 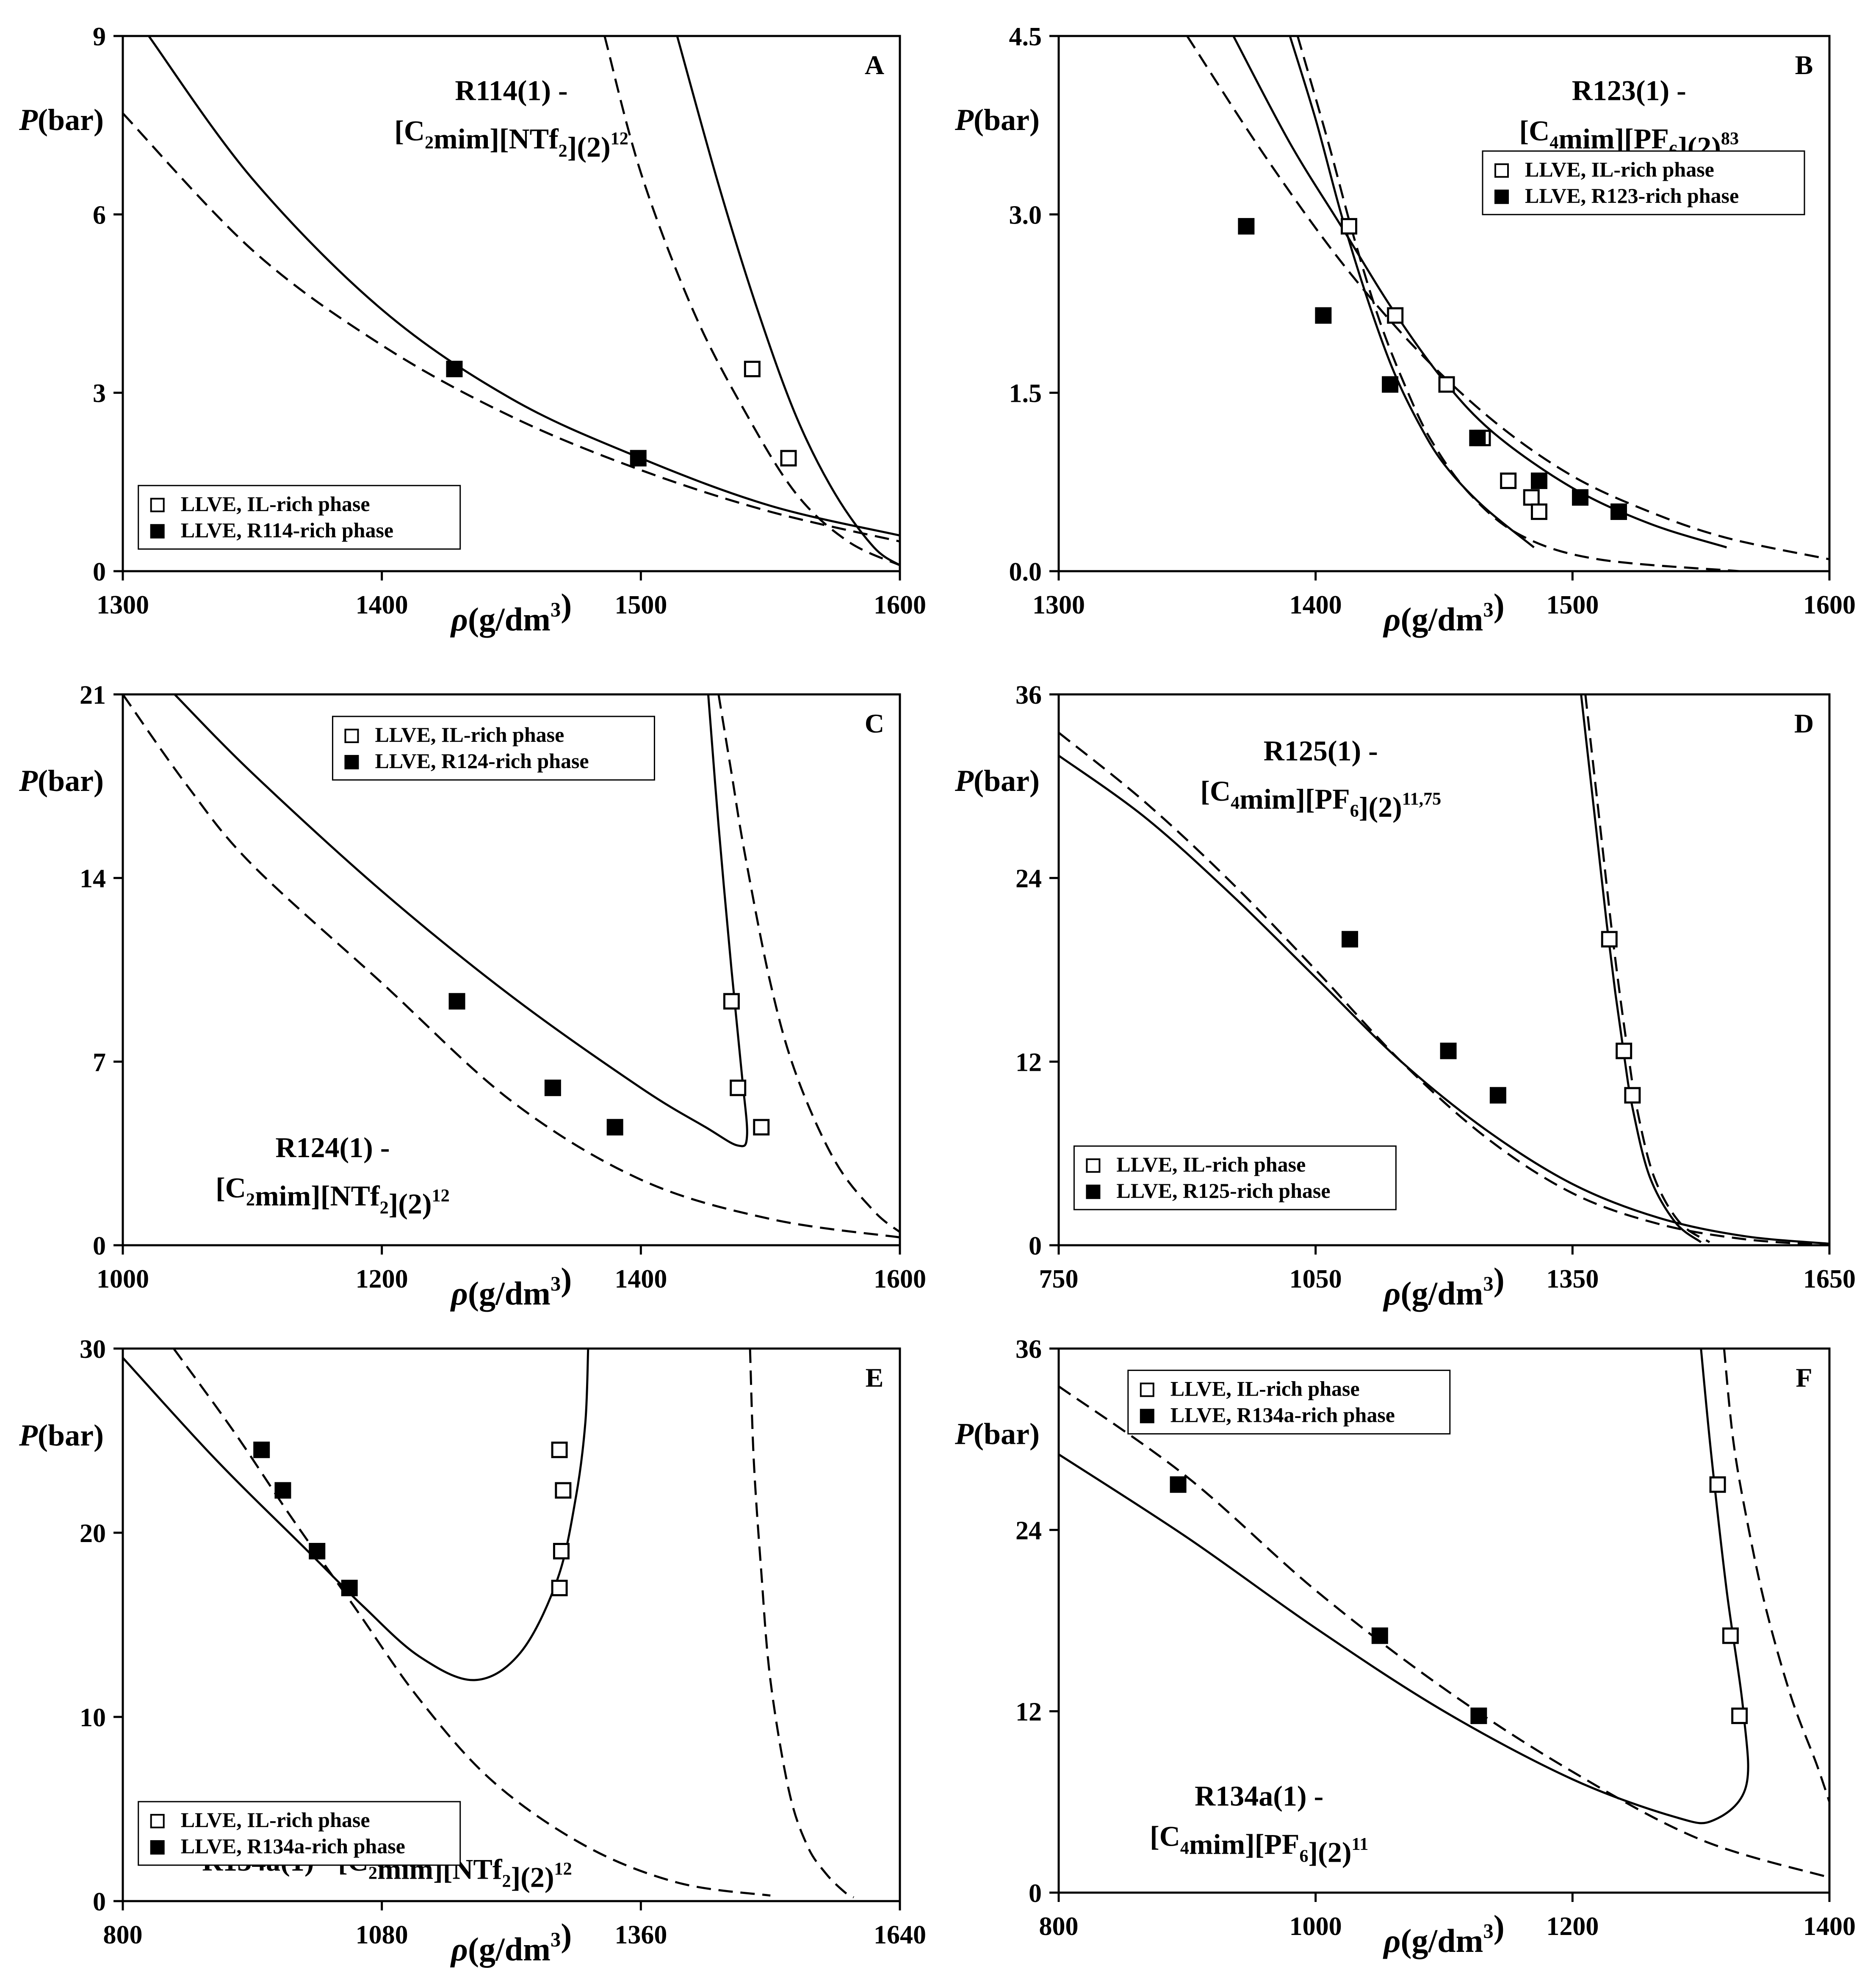 What do you see at coordinates (382, 1279) in the screenshot?
I see `x-tick-label: 1200` at bounding box center [382, 1279].